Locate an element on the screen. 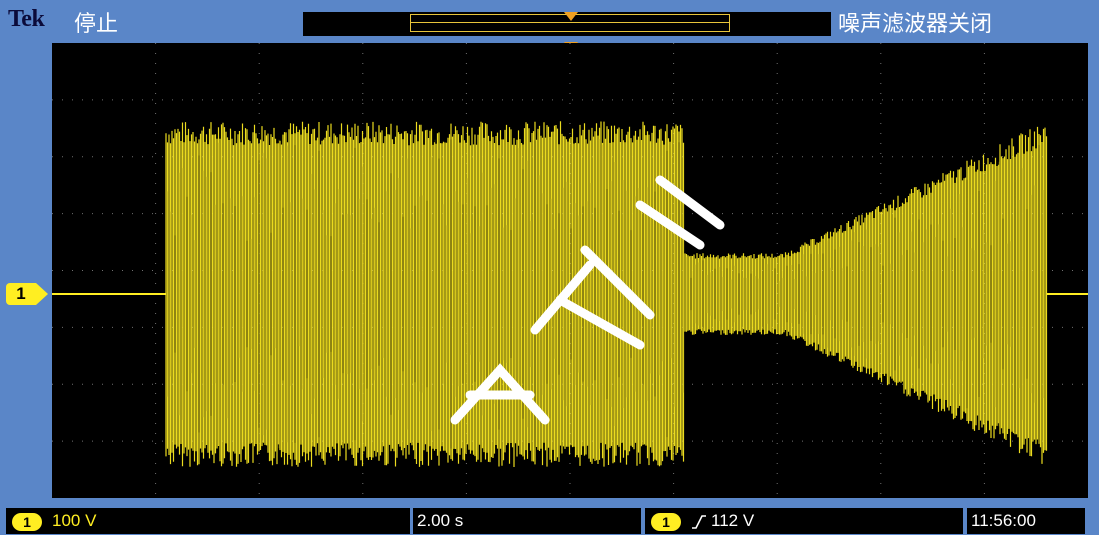  trigger-readout: 1 112 V is located at coordinates (804, 521).